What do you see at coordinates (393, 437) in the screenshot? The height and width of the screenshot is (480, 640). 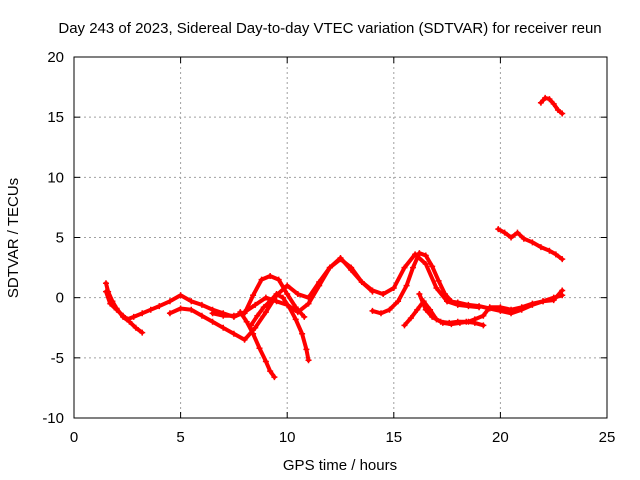 I see `x-tick-label: 15` at bounding box center [393, 437].